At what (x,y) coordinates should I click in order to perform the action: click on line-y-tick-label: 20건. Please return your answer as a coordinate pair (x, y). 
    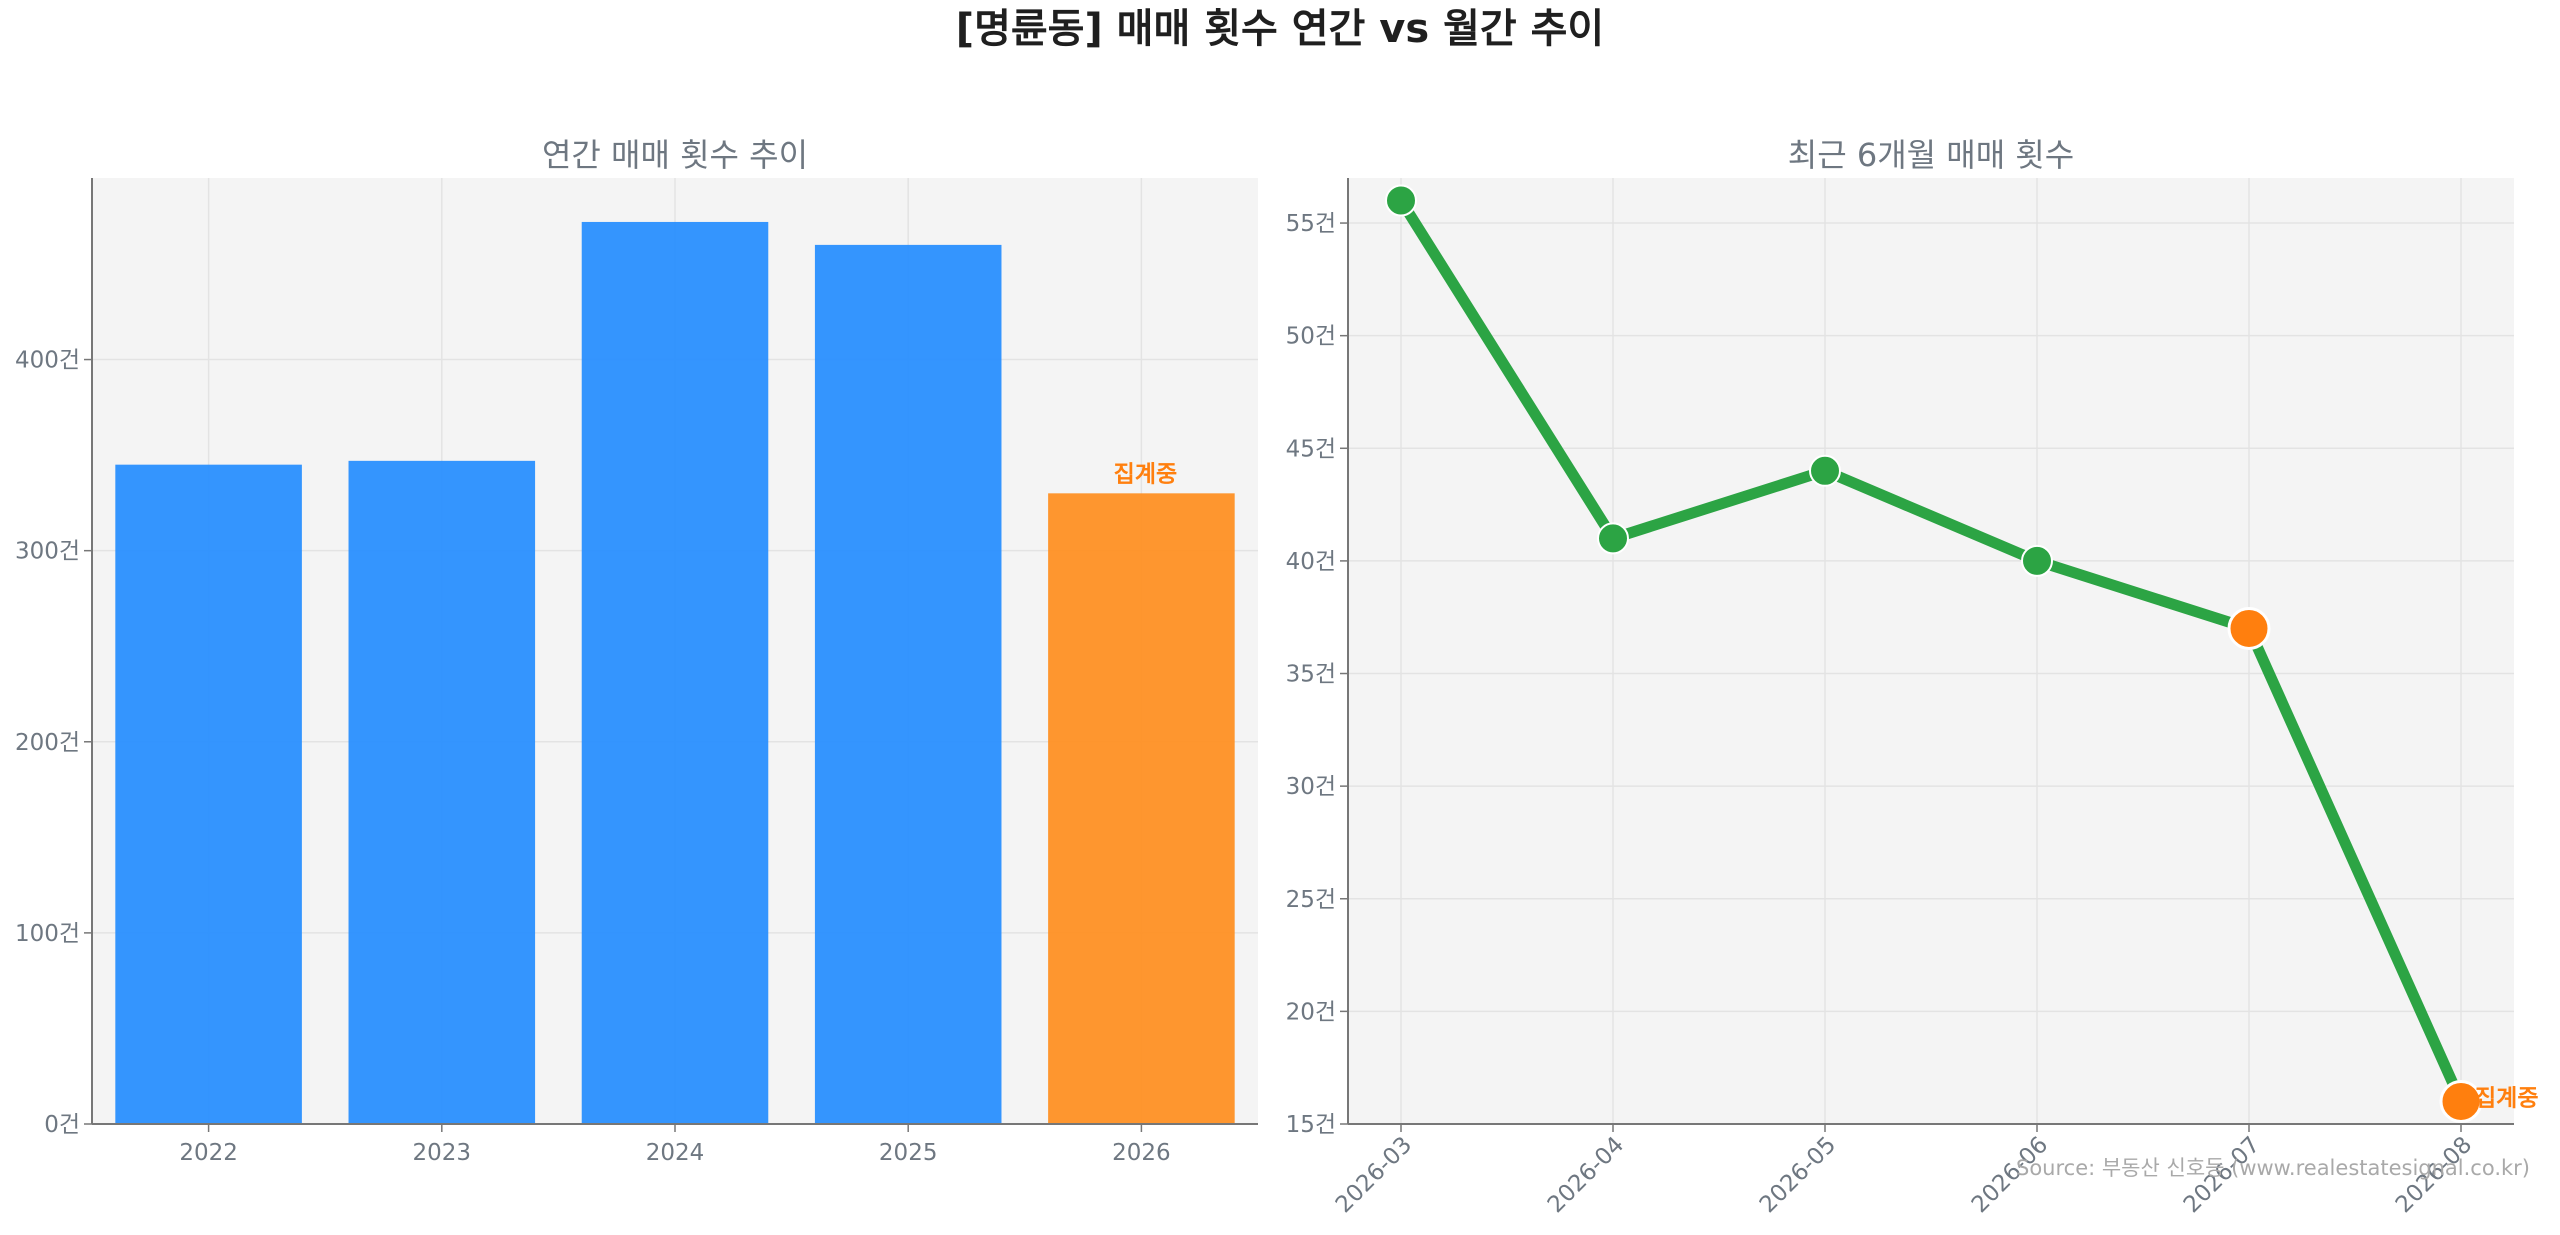
    Looking at the image, I should click on (1311, 1012).